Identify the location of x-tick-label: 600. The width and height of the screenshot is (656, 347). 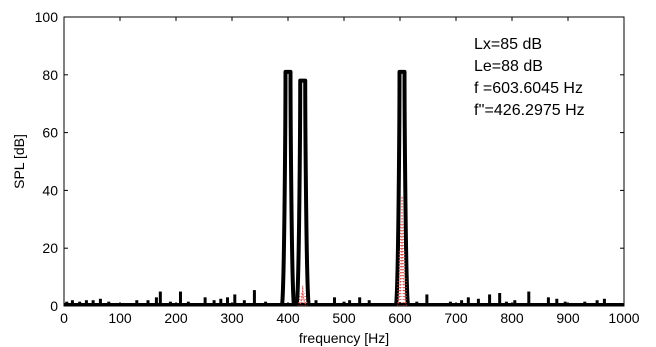
(400, 318).